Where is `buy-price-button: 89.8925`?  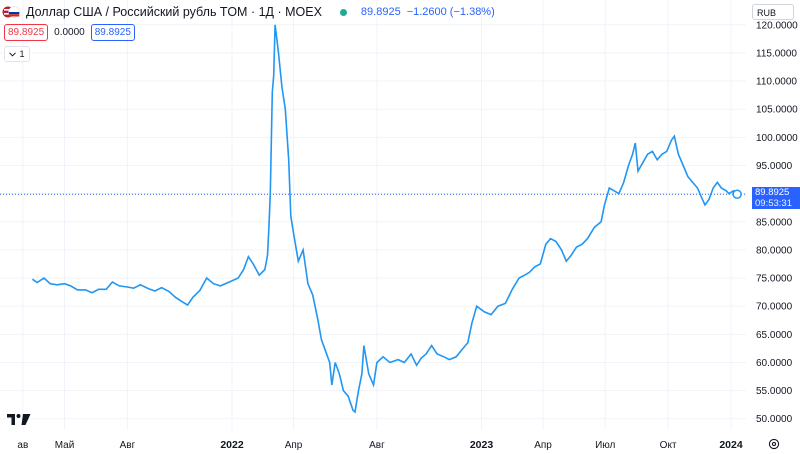 buy-price-button: 89.8925 is located at coordinates (112, 32).